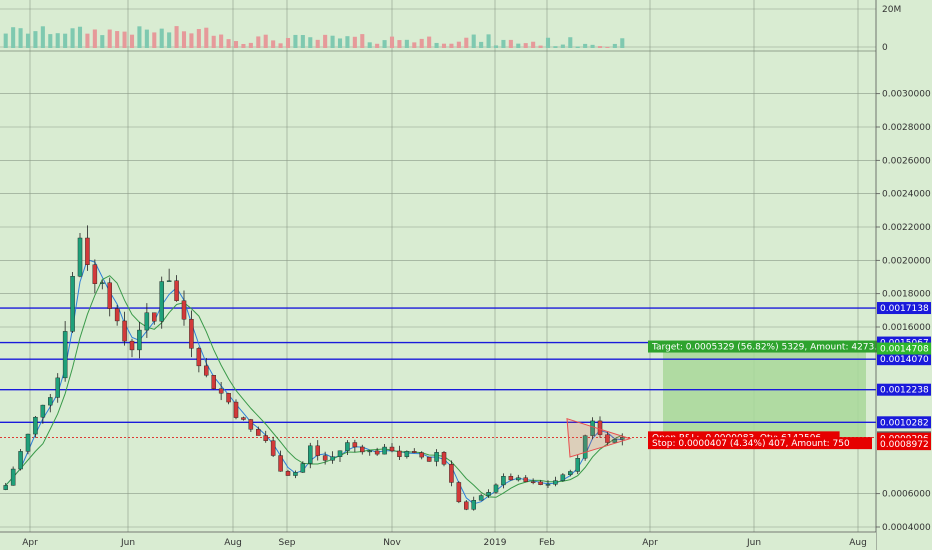 The image size is (932, 550). What do you see at coordinates (906, 95) in the screenshot?
I see `y-tick-label: 0.0030000` at bounding box center [906, 95].